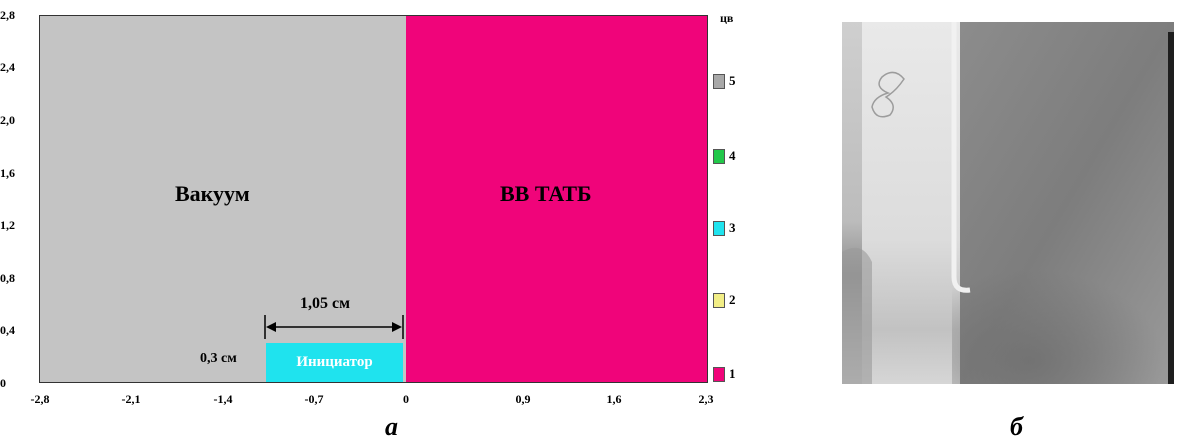  What do you see at coordinates (523, 399) in the screenshot?
I see `x-tick-label: 0,9` at bounding box center [523, 399].